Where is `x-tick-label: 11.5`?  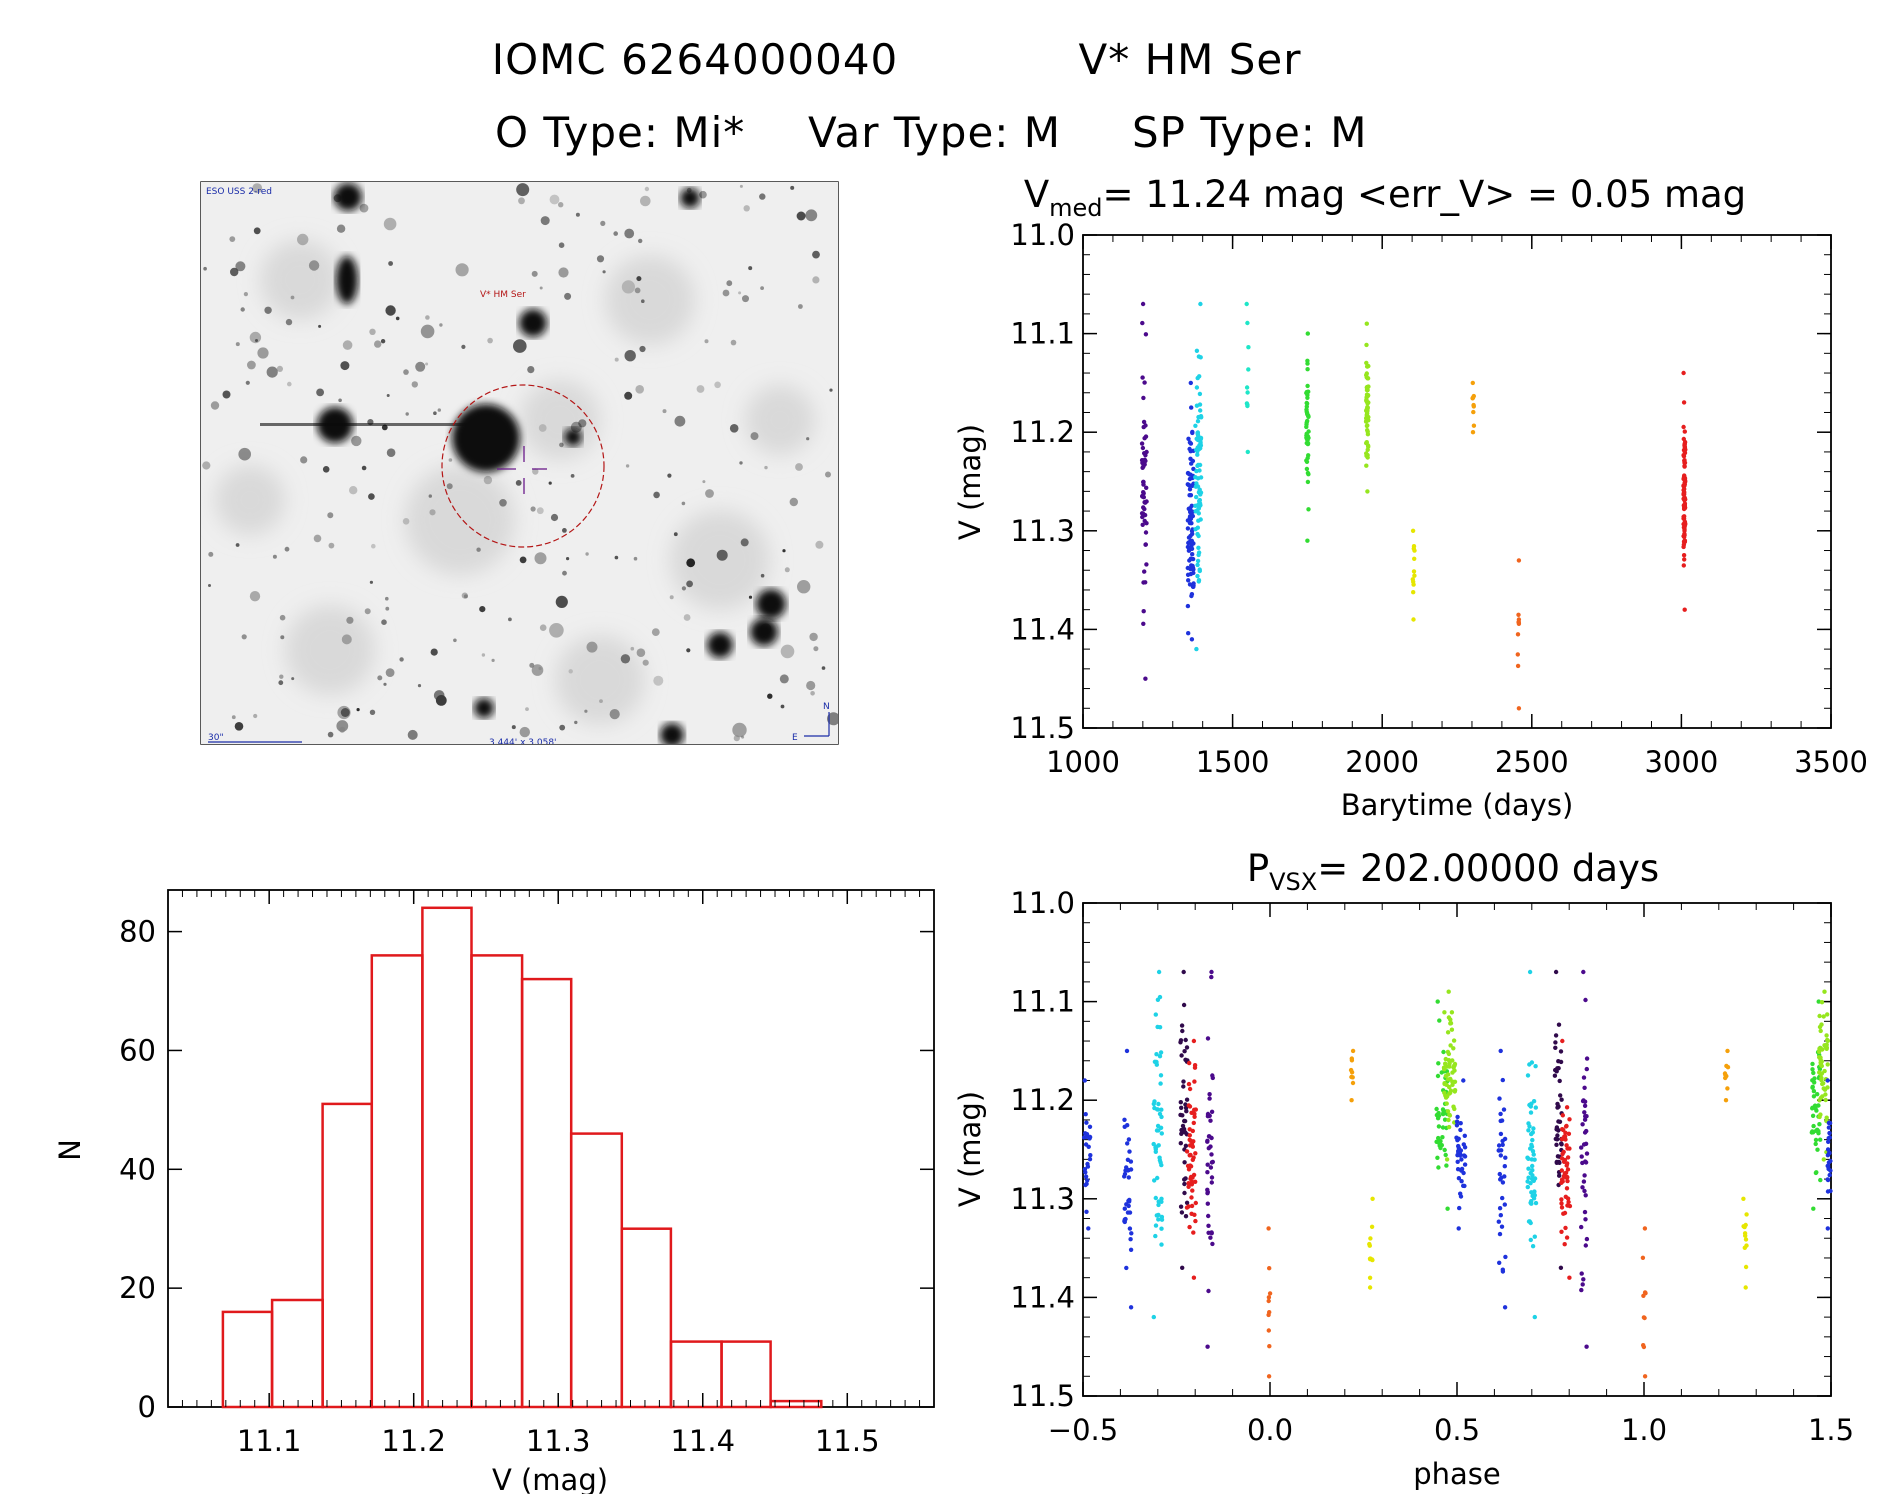
x-tick-label: 11.5 is located at coordinates (847, 1441).